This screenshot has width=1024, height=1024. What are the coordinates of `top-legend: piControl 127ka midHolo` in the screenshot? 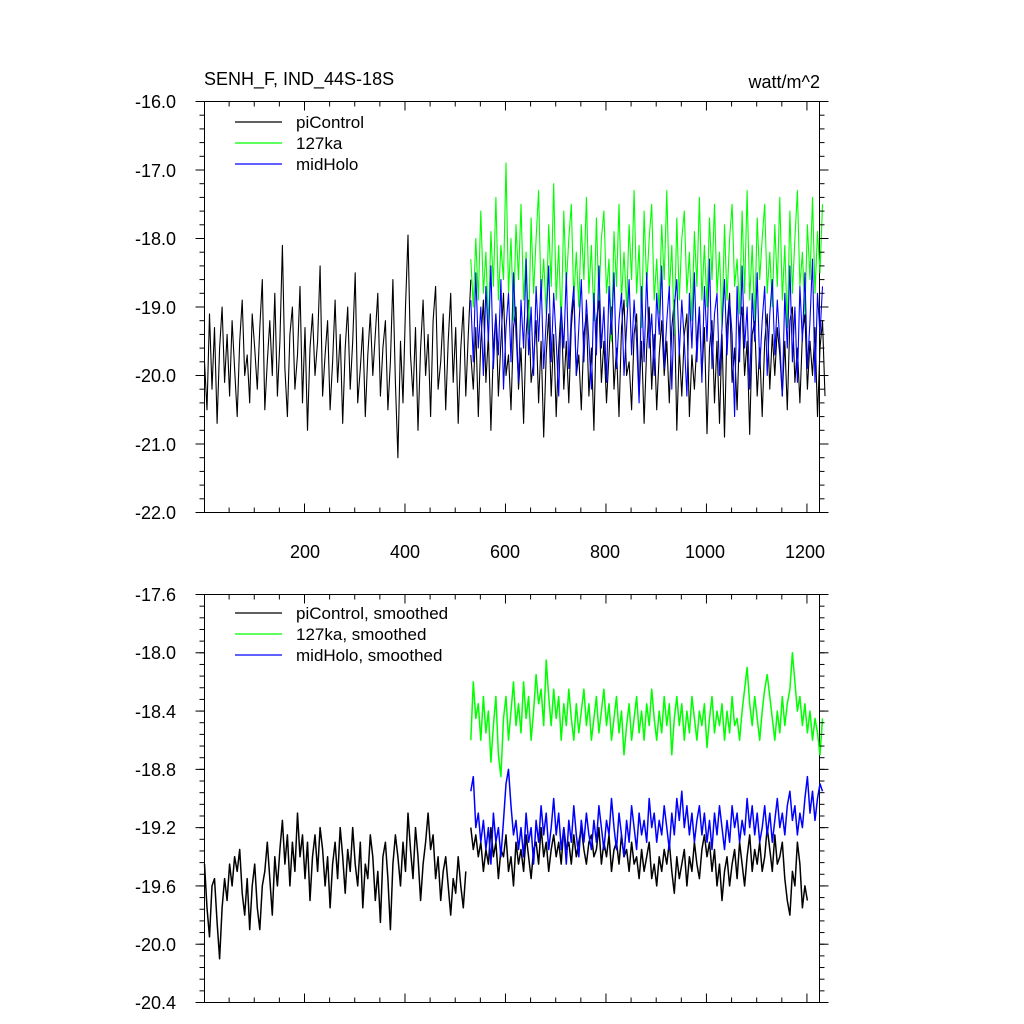 It's located at (299, 143).